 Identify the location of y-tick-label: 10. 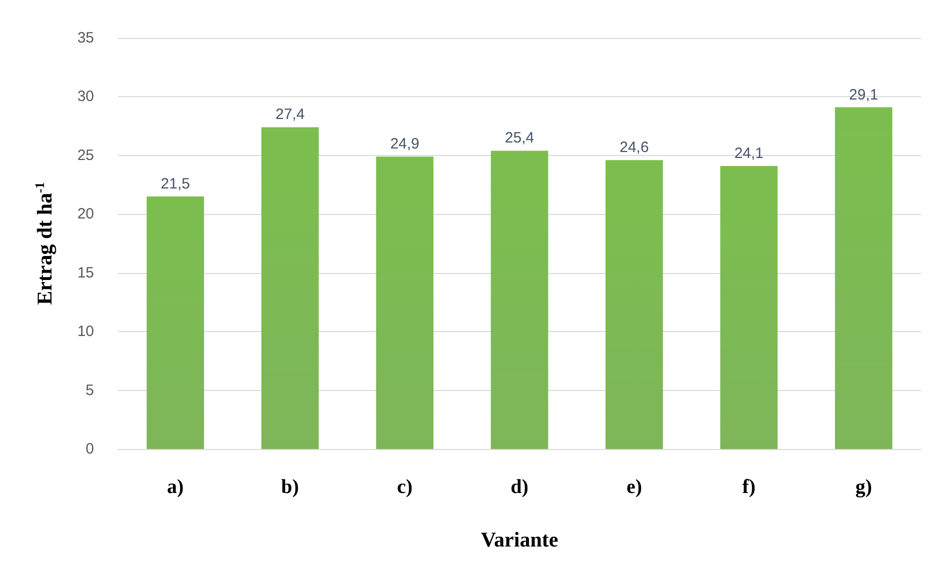
(85, 331).